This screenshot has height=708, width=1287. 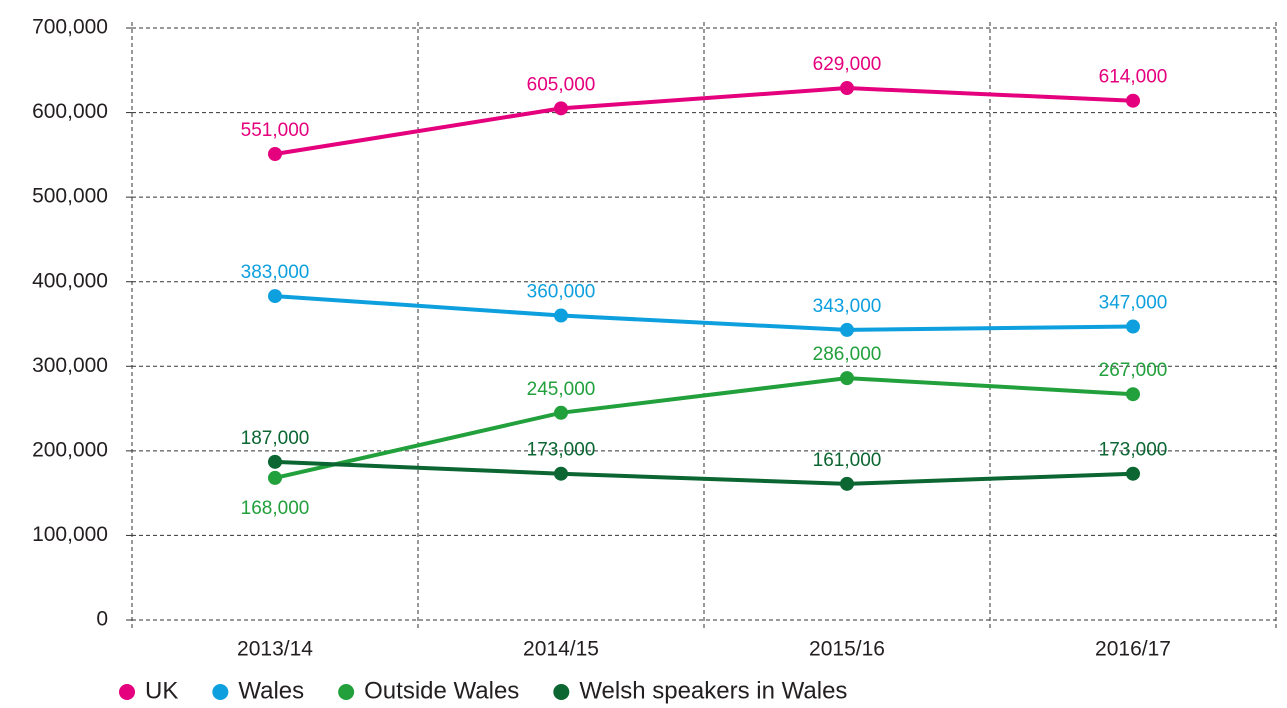 What do you see at coordinates (1133, 649) in the screenshot?
I see `x-tick-label: 2016/17` at bounding box center [1133, 649].